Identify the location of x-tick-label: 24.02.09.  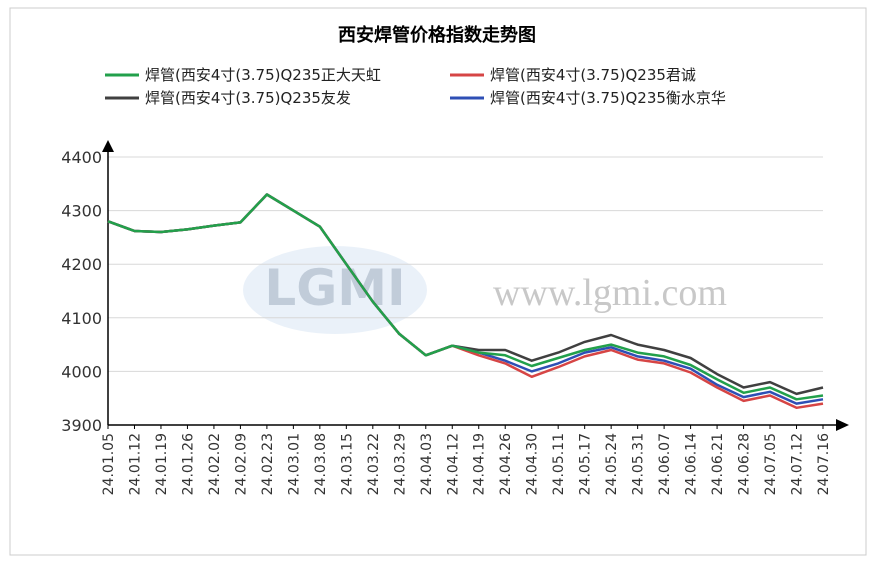
(241, 464).